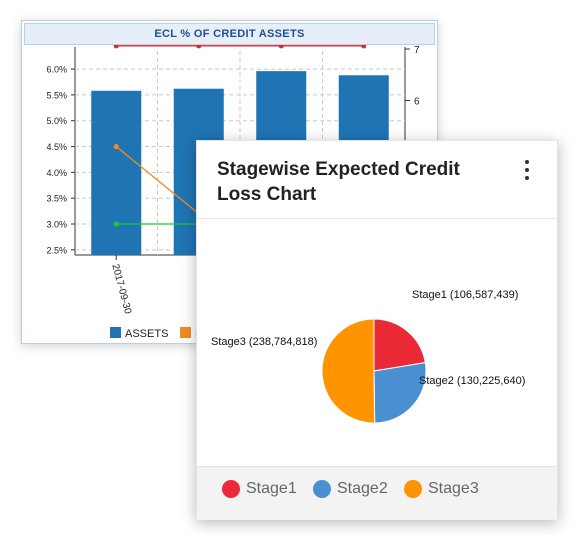  What do you see at coordinates (229, 34) in the screenshot?
I see `ecl-chart-title: ECL % OF CREDIT ASSETS` at bounding box center [229, 34].